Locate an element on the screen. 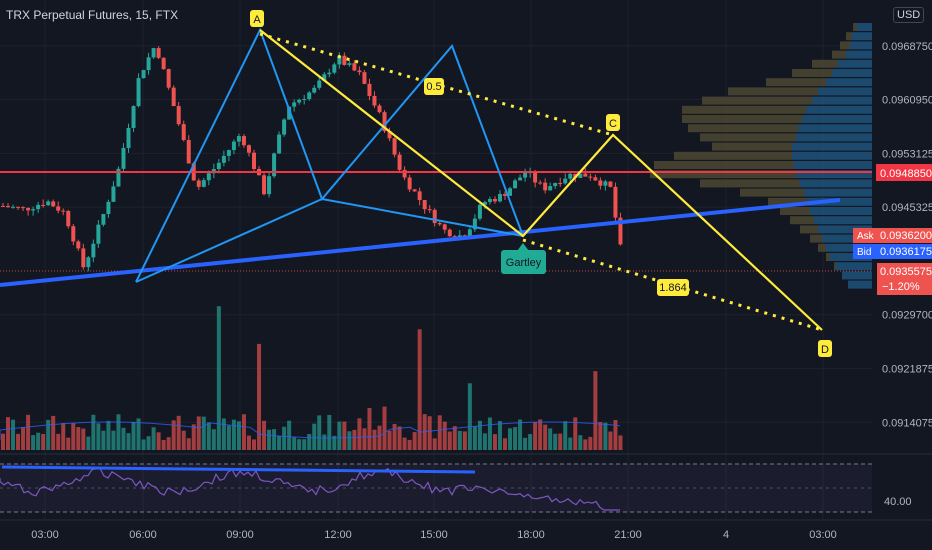 The image size is (932, 550). bid-tag-bg is located at coordinates (865, 251).